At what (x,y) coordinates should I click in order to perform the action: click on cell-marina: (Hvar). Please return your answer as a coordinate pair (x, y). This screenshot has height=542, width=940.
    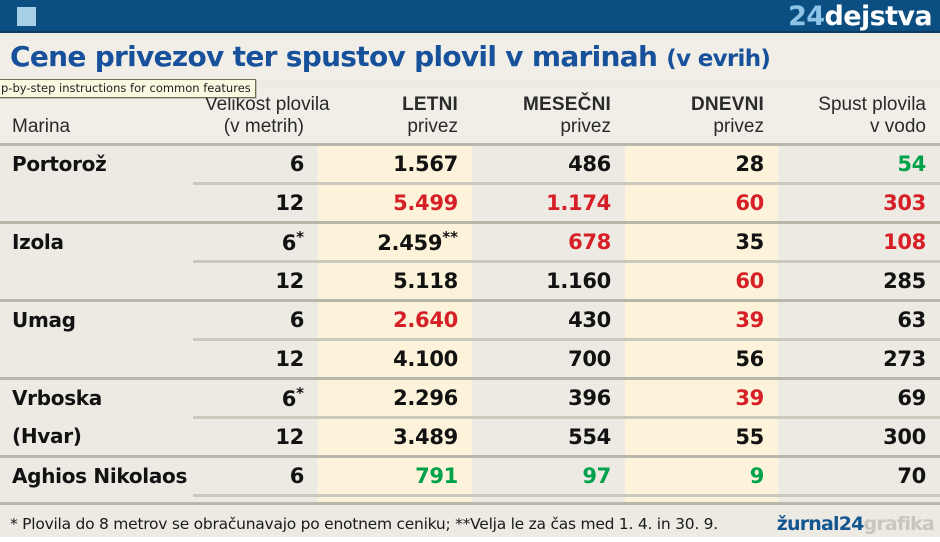
    Looking at the image, I should click on (96, 436).